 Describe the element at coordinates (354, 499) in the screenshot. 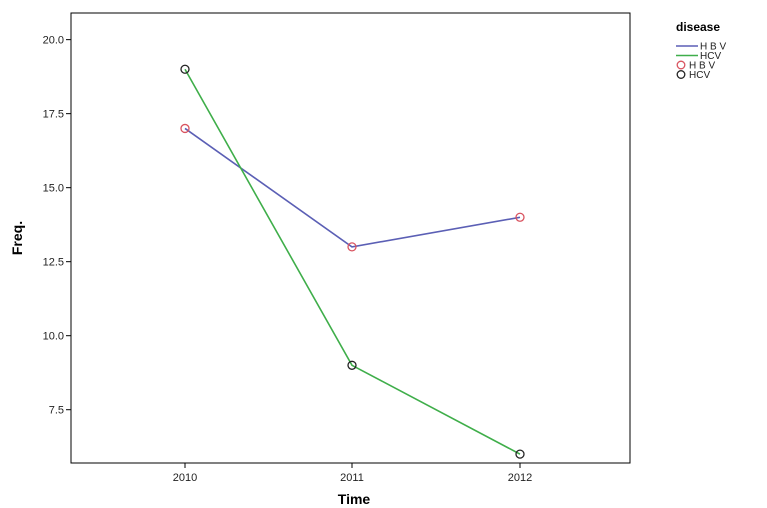

I see `x-axis-title: Time` at that location.